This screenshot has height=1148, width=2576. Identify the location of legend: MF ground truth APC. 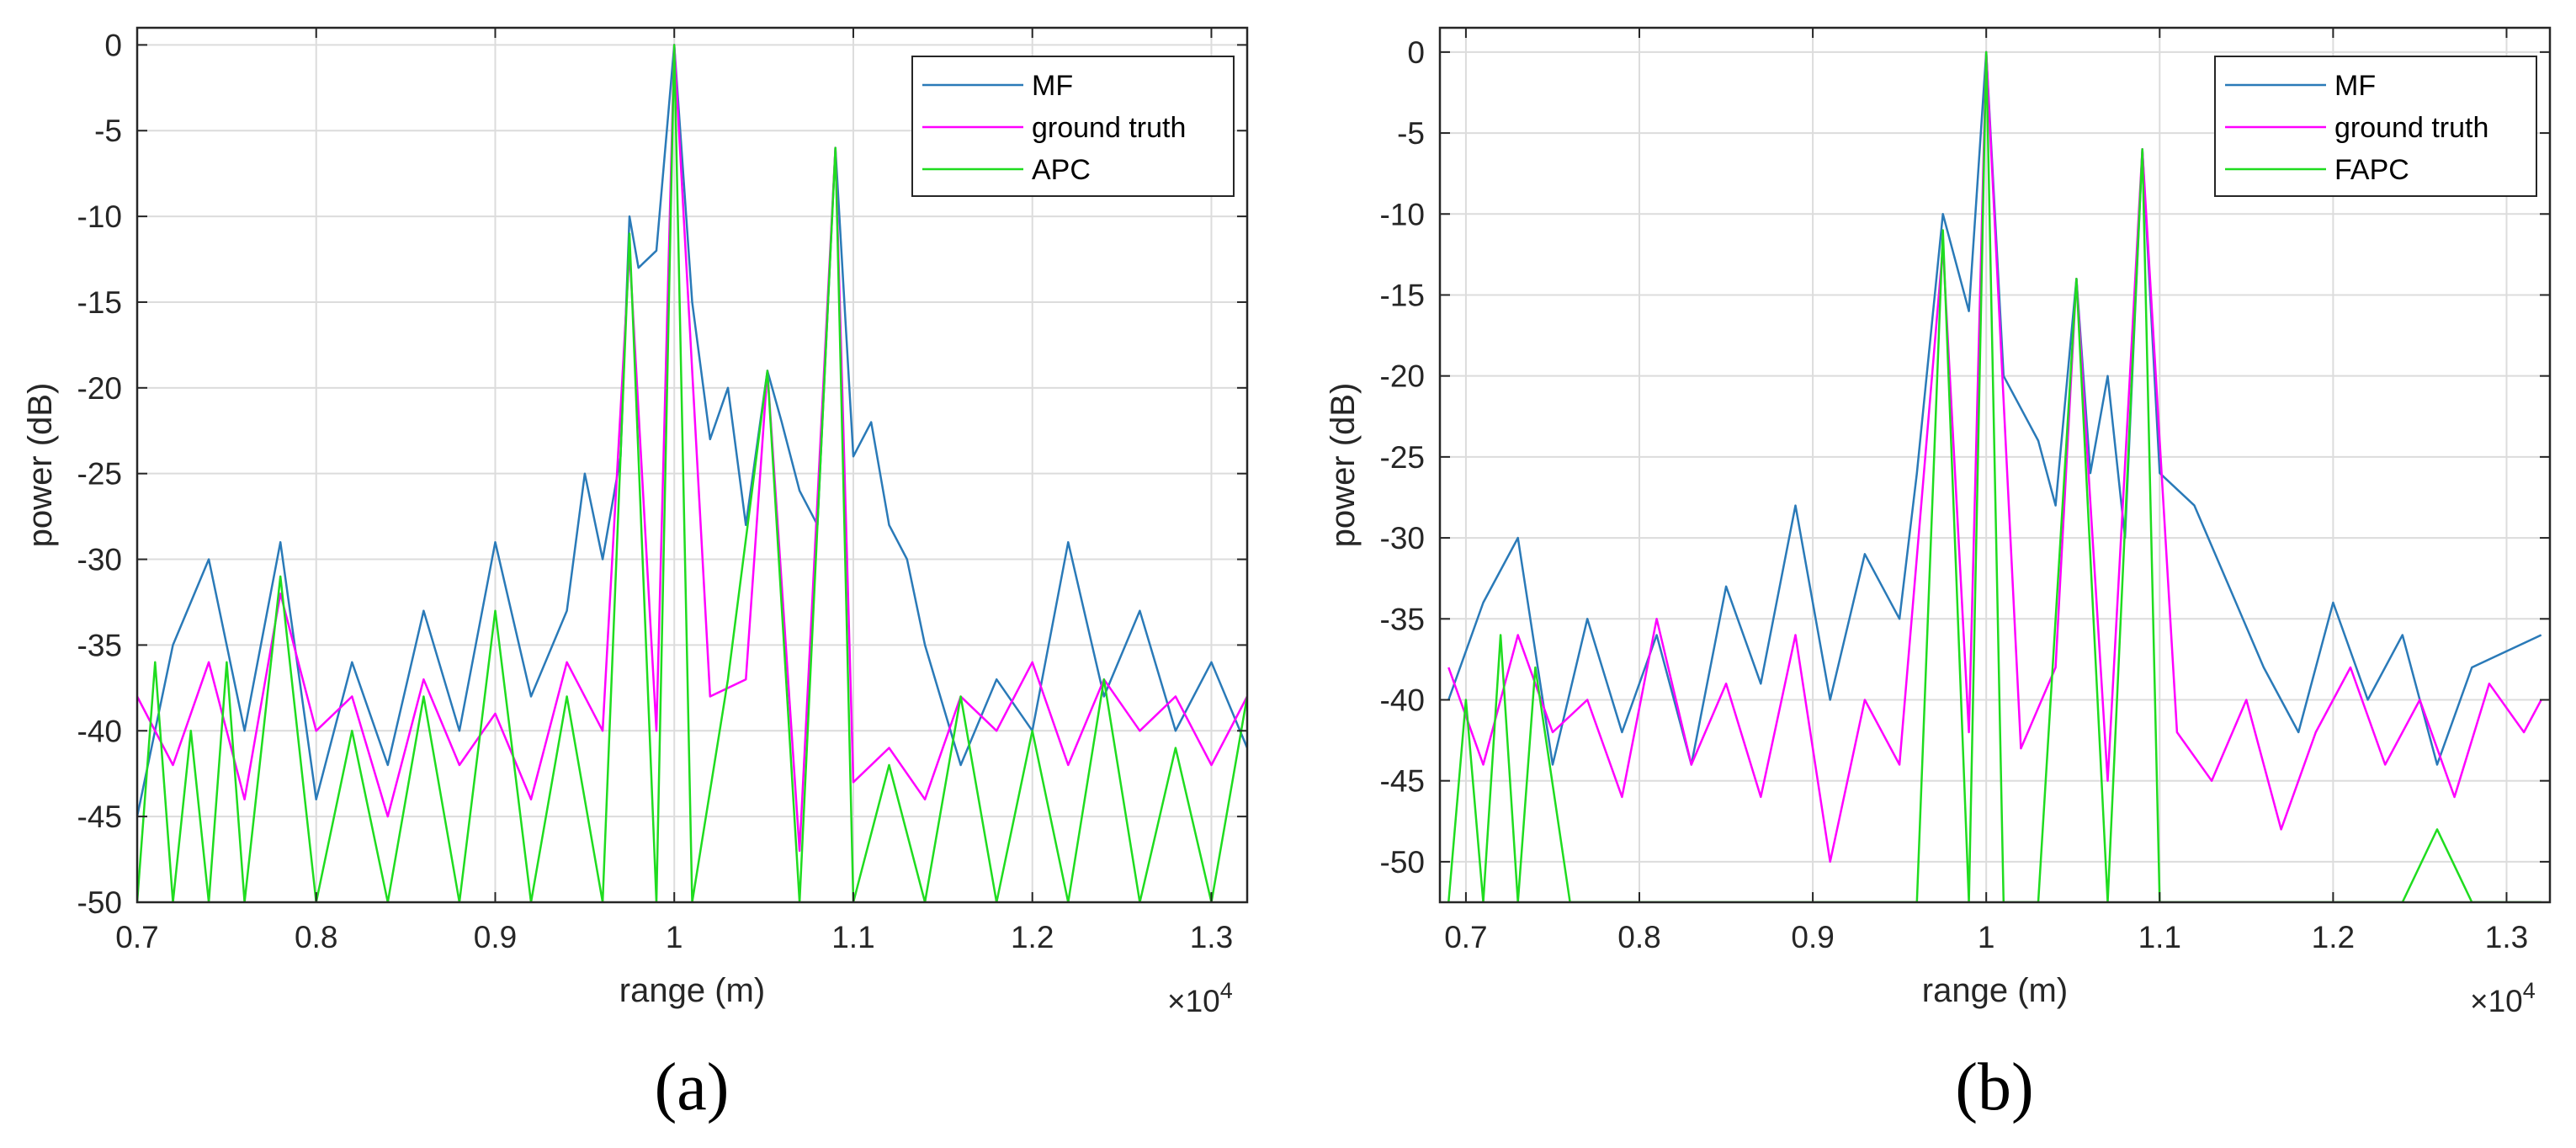
(1073, 126).